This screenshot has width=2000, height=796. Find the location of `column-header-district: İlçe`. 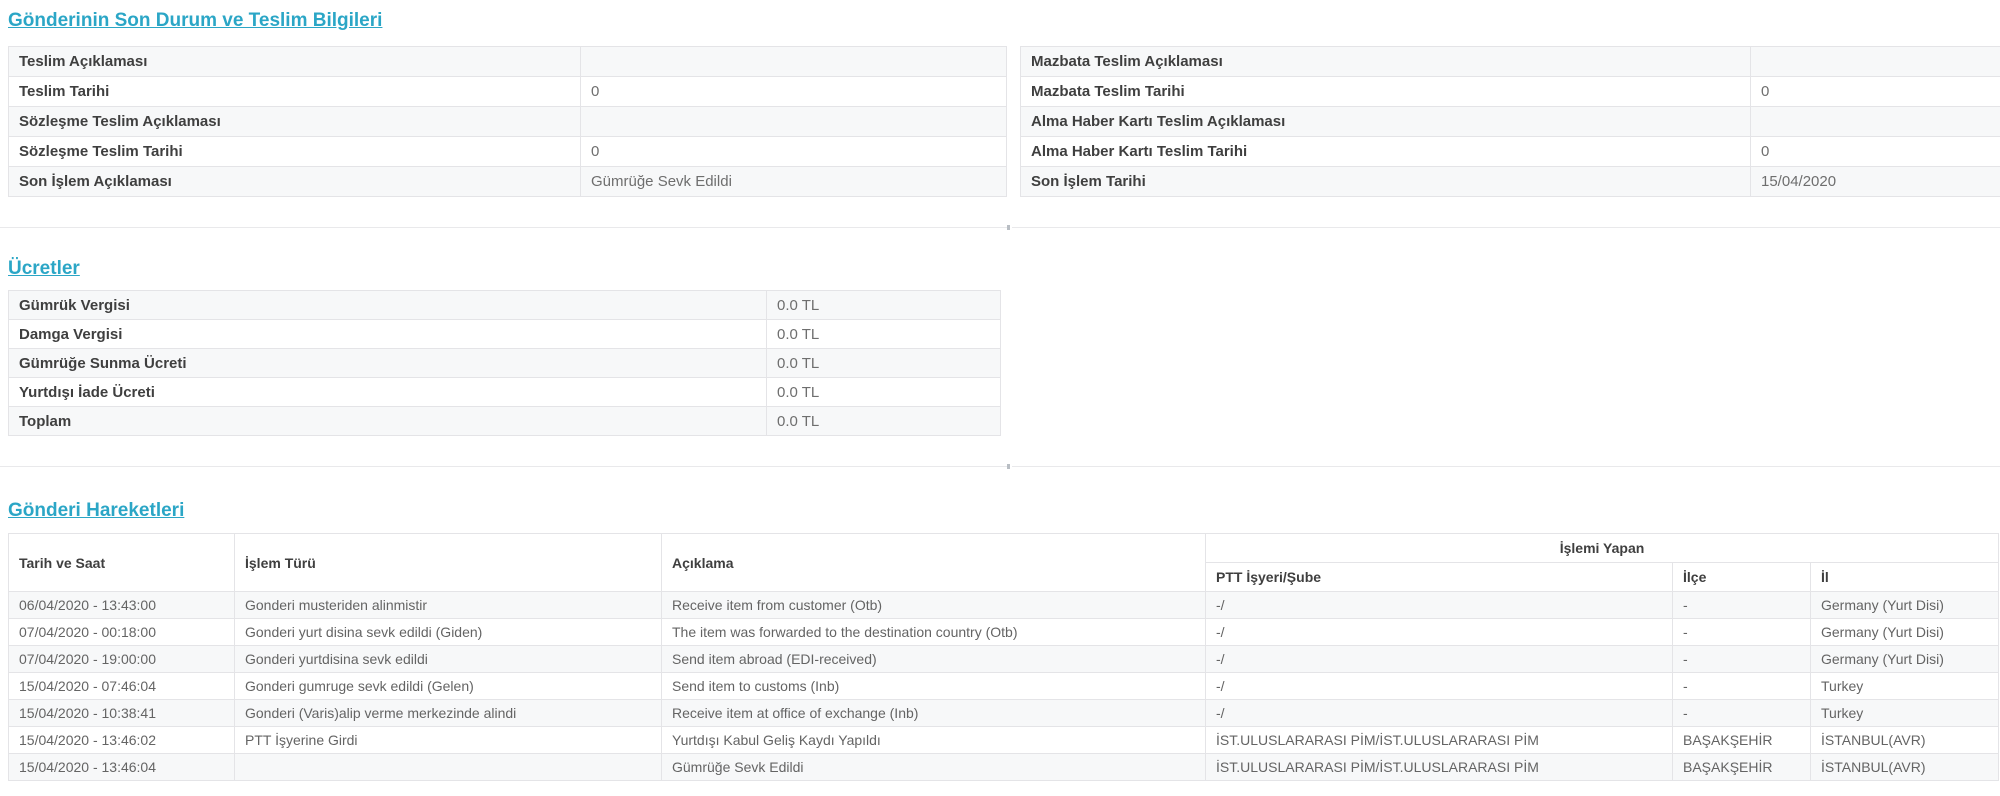

column-header-district: İlçe is located at coordinates (1741, 577).